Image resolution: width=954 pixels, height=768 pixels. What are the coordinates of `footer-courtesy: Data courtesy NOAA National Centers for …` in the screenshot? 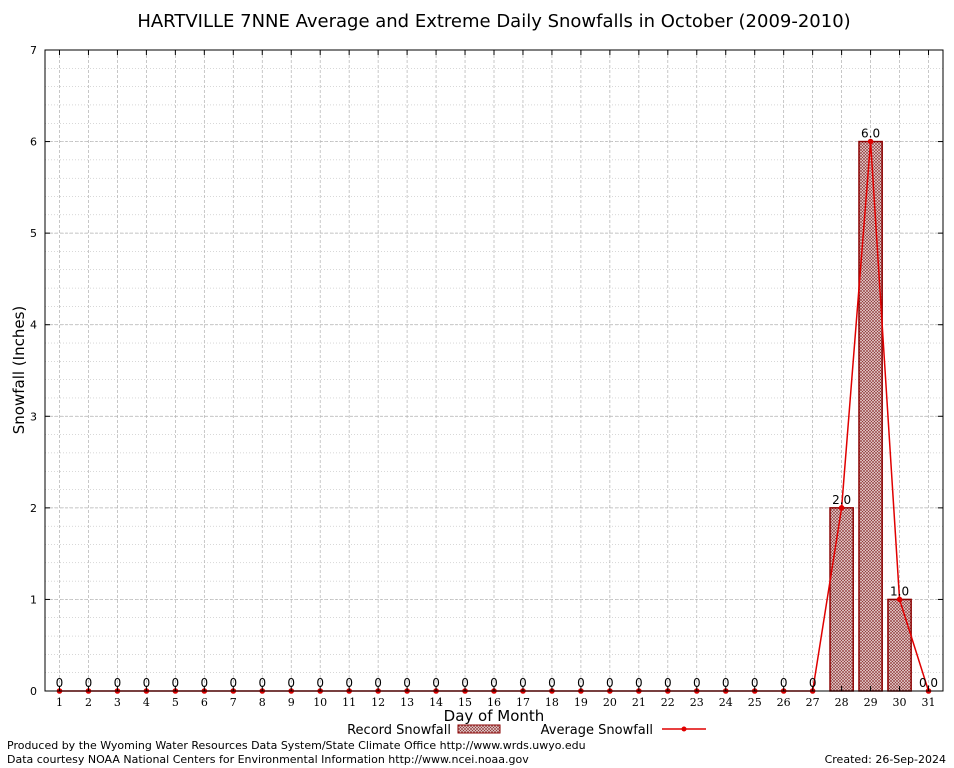 It's located at (268, 759).